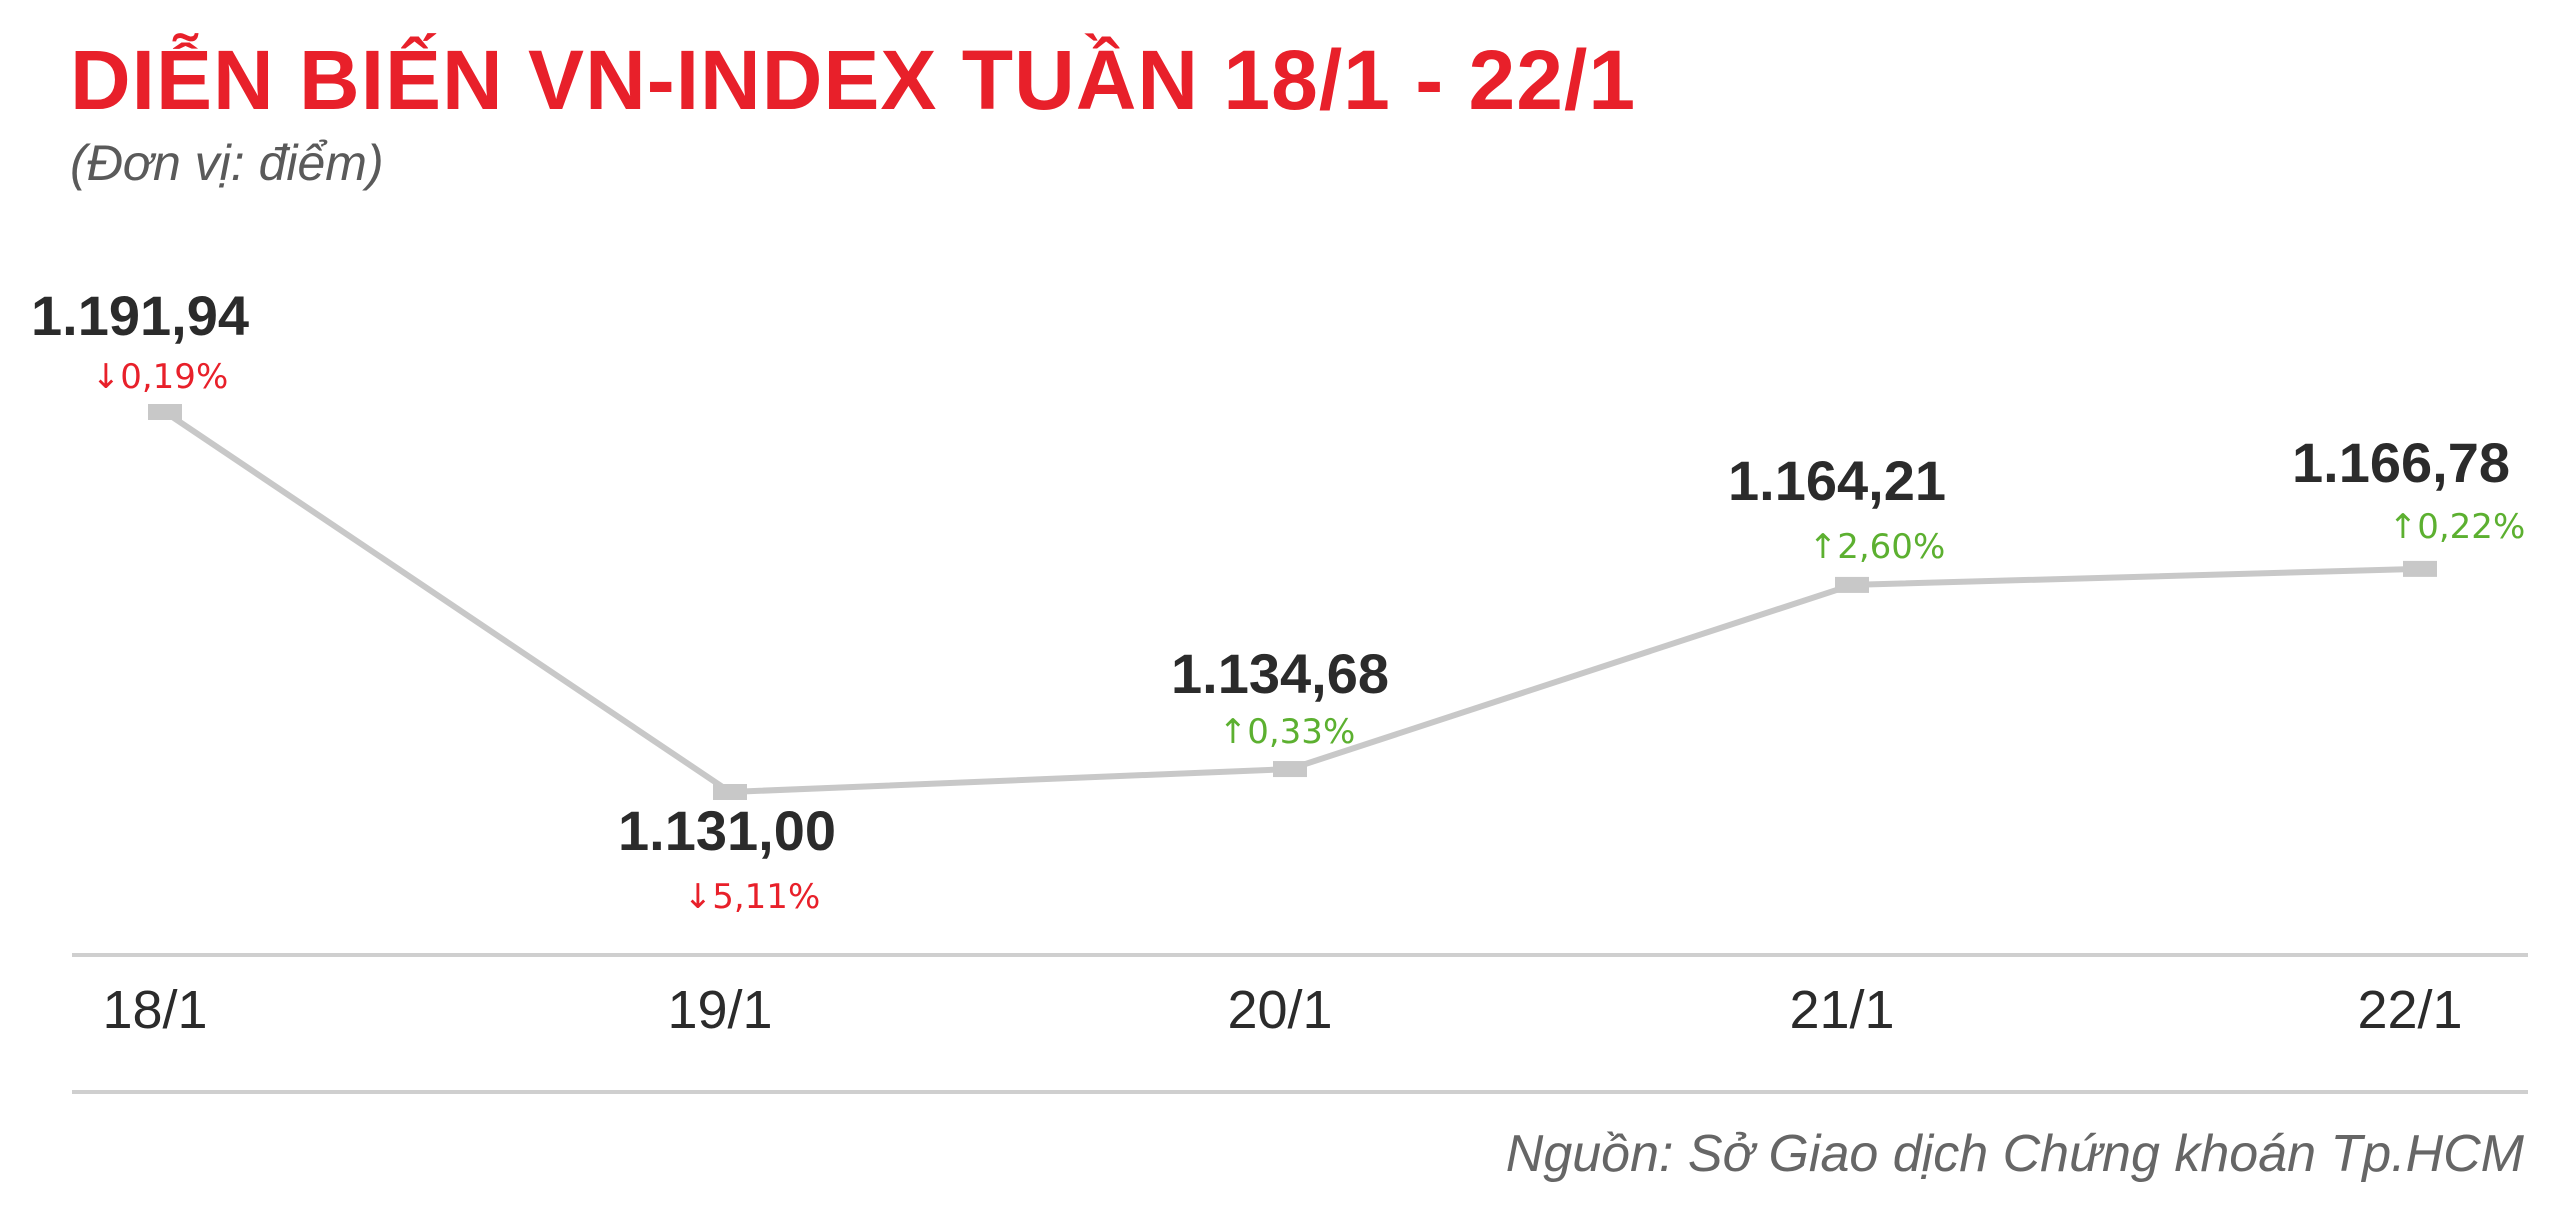 The height and width of the screenshot is (1206, 2560). Describe the element at coordinates (2457, 527) in the screenshot. I see `data-label-change: ↑0,22%` at that location.